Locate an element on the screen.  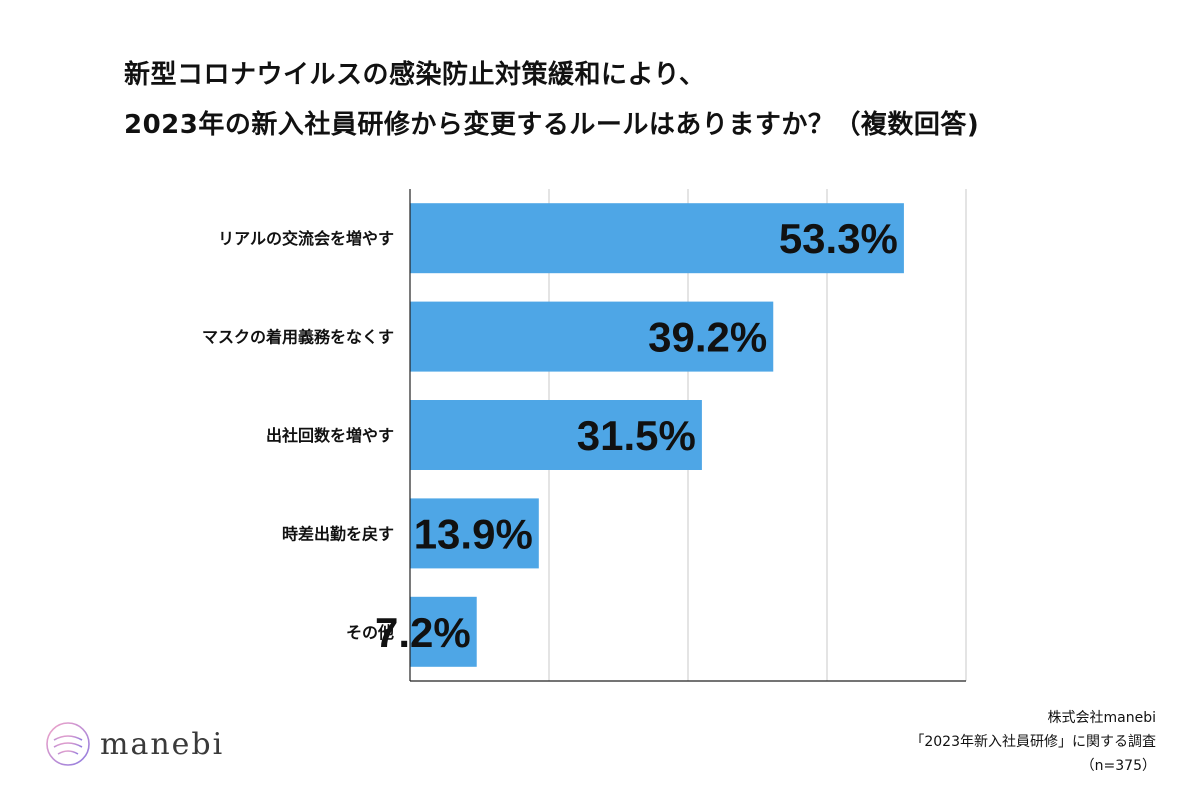
data-label: 13.9% is located at coordinates (473, 533).